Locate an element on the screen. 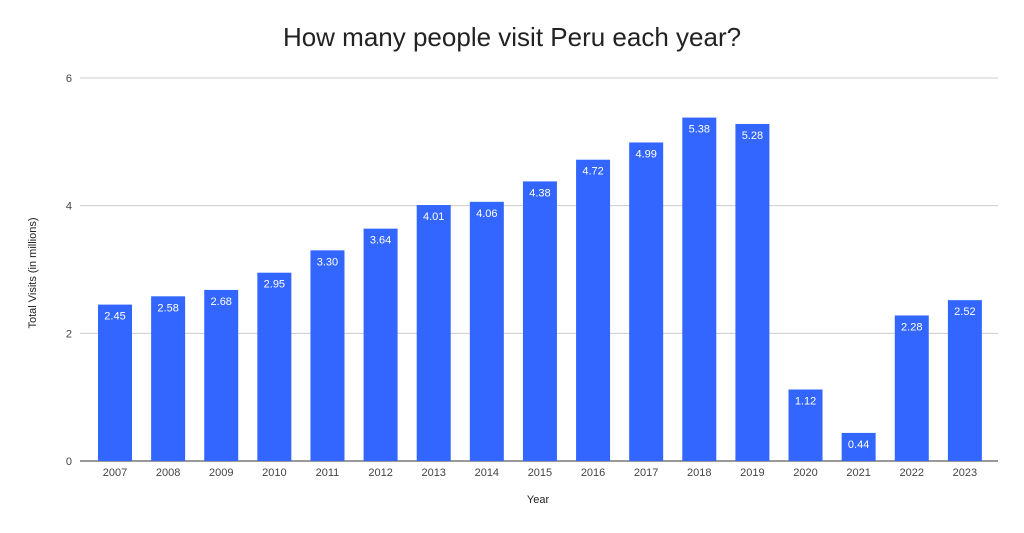 The width and height of the screenshot is (1024, 533). bar-2009 is located at coordinates (221, 375).